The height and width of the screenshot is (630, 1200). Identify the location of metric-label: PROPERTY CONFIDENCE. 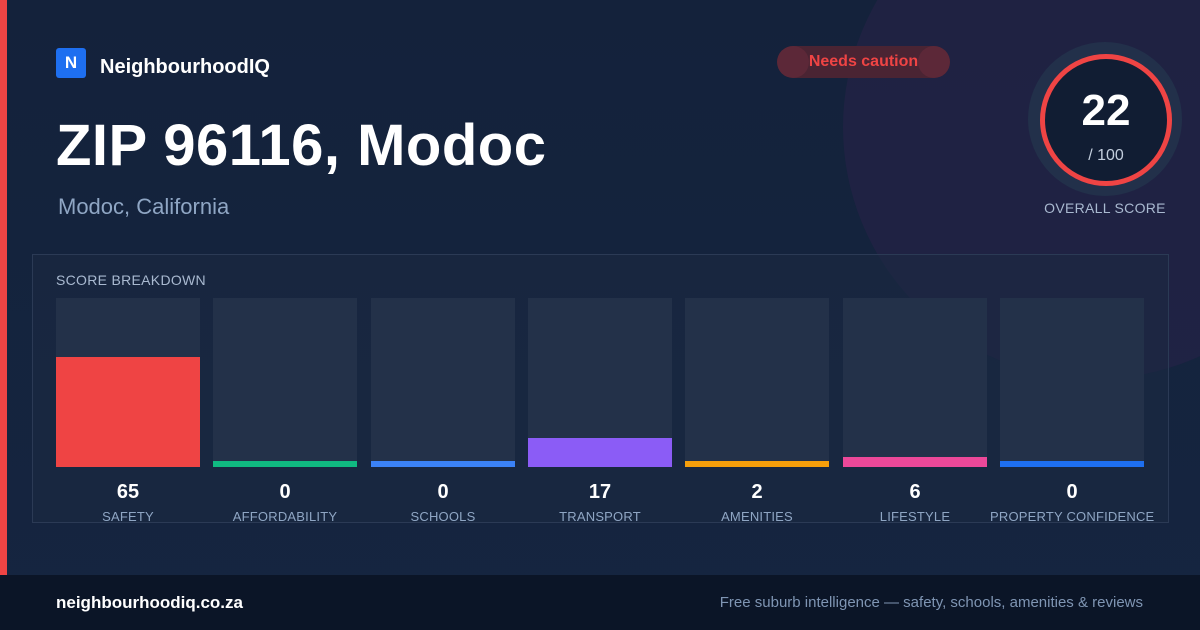
(1072, 516).